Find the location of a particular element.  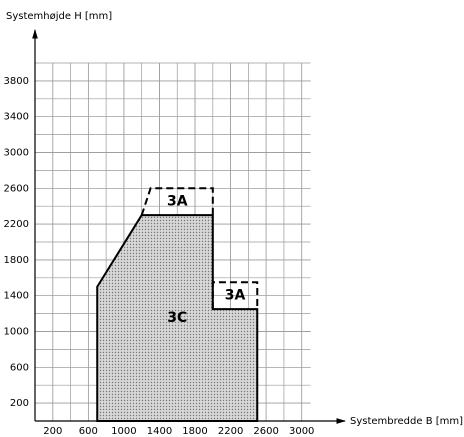

y-tick-label: 1800 is located at coordinates (16, 260).